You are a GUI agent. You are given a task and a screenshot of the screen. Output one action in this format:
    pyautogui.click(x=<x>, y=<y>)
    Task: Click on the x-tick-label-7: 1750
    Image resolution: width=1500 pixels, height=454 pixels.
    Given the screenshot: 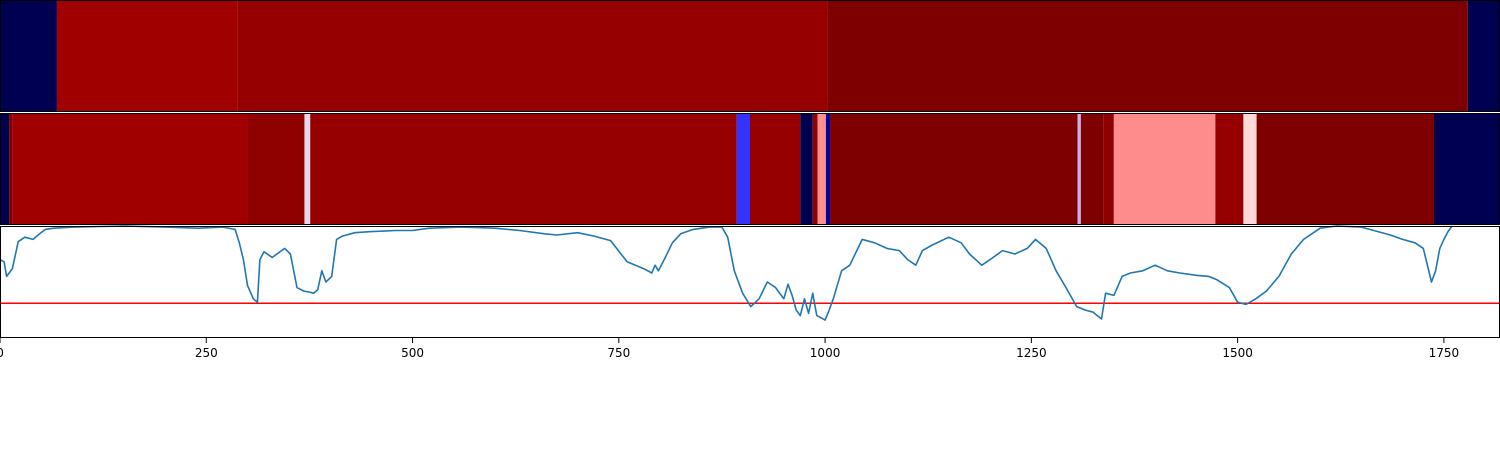 What is the action you would take?
    pyautogui.click(x=1444, y=353)
    